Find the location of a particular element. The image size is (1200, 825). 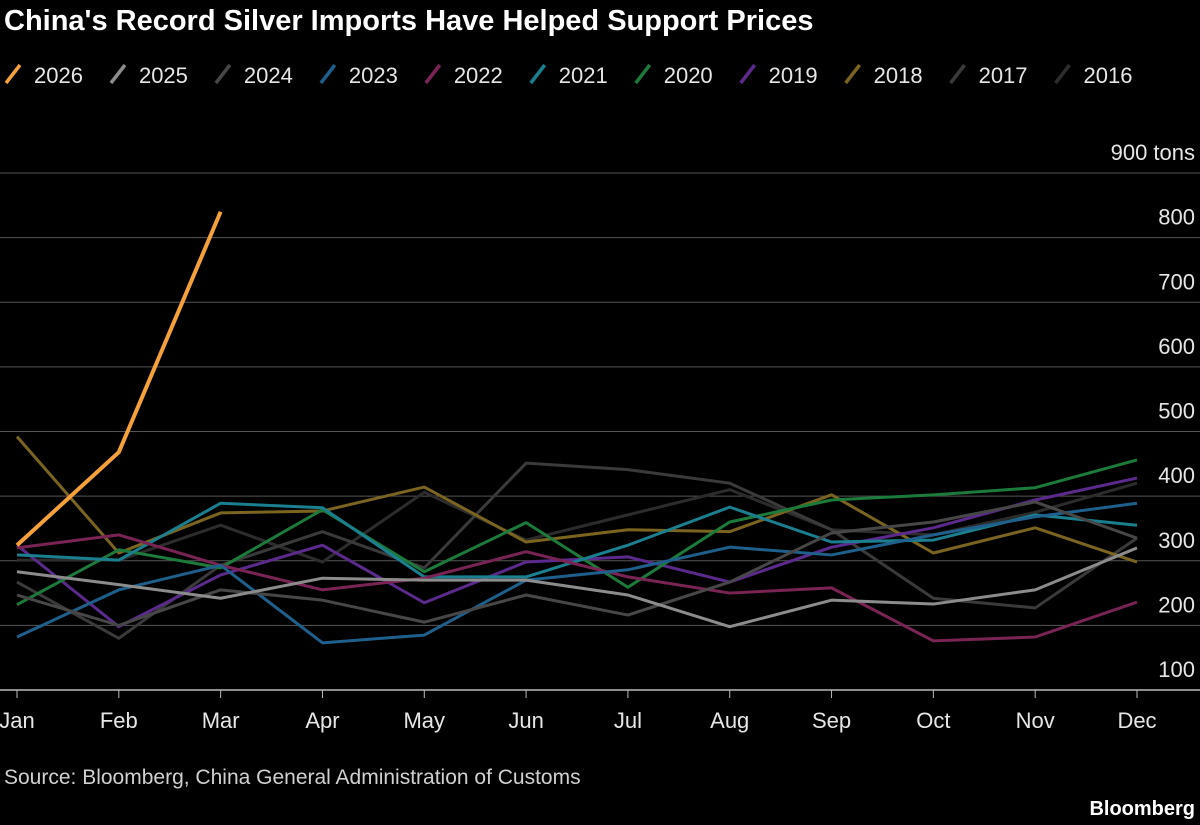

x-tick-label: Aug is located at coordinates (729, 720).